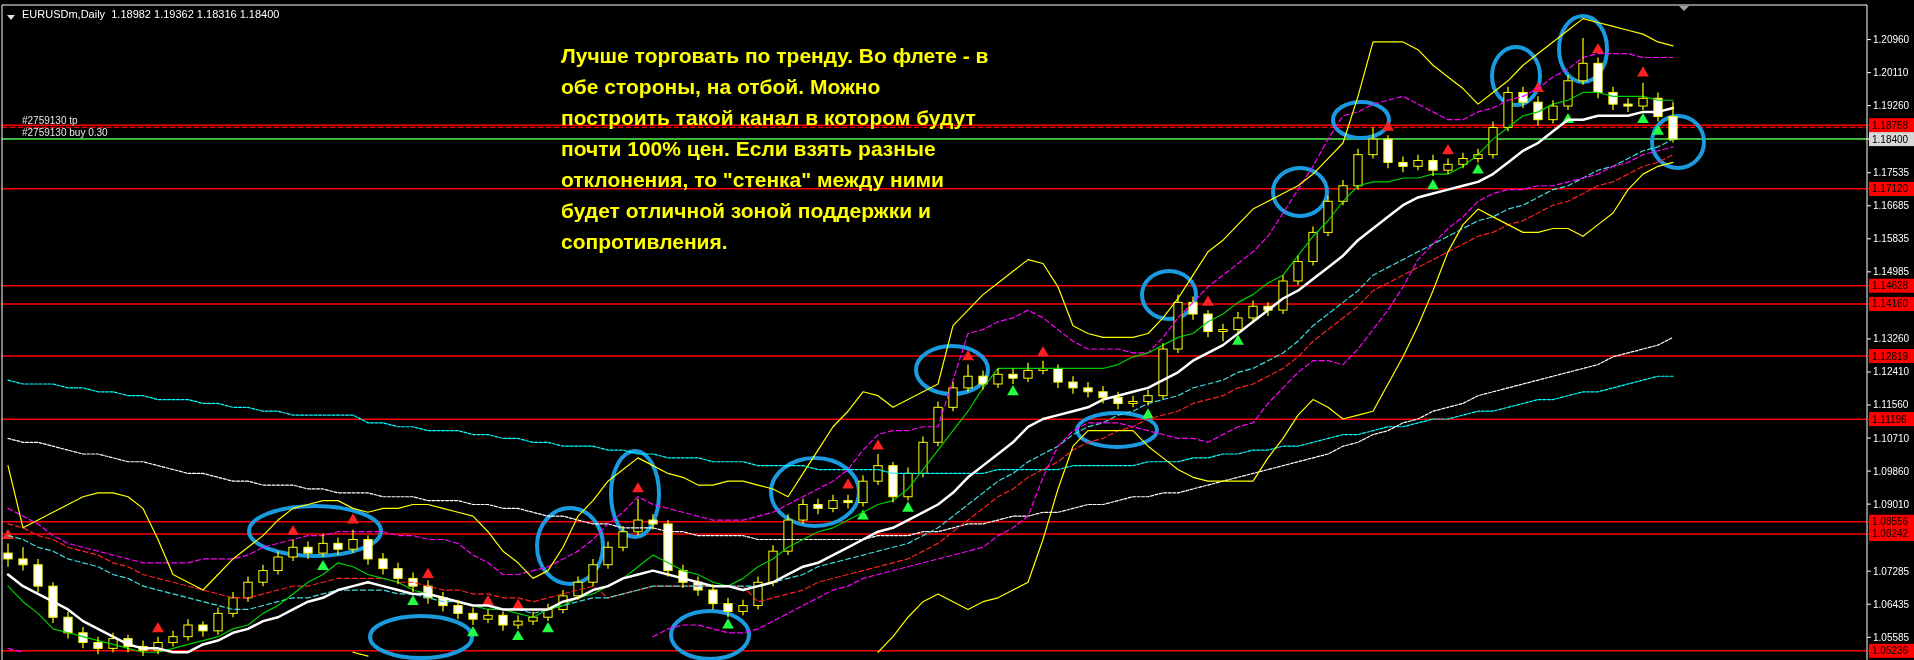 The height and width of the screenshot is (660, 1914). What do you see at coordinates (775, 148) in the screenshot?
I see `annotation: Лучше торговать по тренду. Во флете - в обе стороны, на отбой. Можно построить такой канал в котором будут почти 100% цен. Если взять разные отклонения, то "стенка" между ними будет отличной зоной поддержки и сопротивления.` at bounding box center [775, 148].